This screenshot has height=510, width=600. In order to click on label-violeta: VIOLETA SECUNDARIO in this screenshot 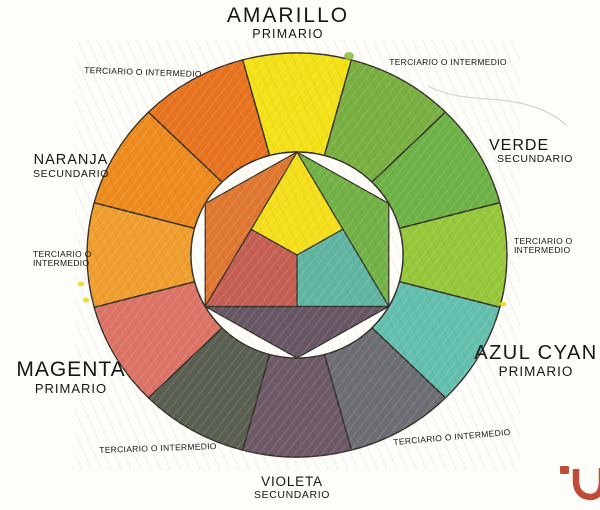, I will do `click(292, 487)`.